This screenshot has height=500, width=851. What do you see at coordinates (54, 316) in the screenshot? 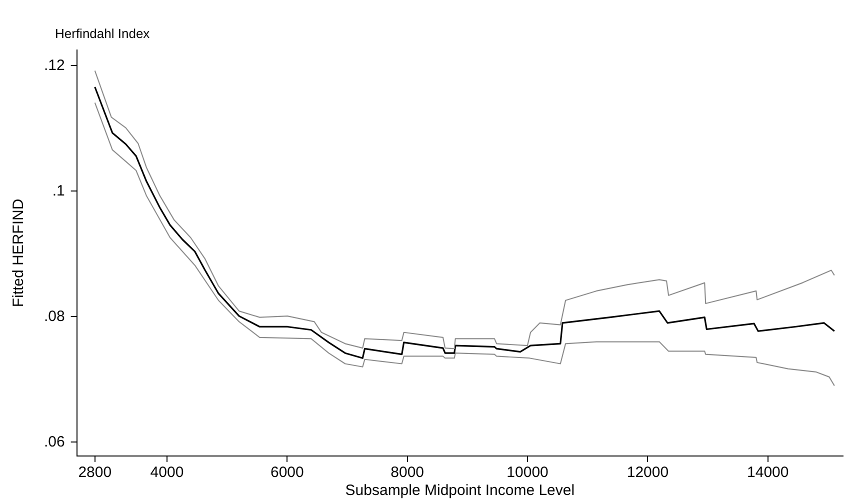
I see `y-tick-label: .08` at bounding box center [54, 316].